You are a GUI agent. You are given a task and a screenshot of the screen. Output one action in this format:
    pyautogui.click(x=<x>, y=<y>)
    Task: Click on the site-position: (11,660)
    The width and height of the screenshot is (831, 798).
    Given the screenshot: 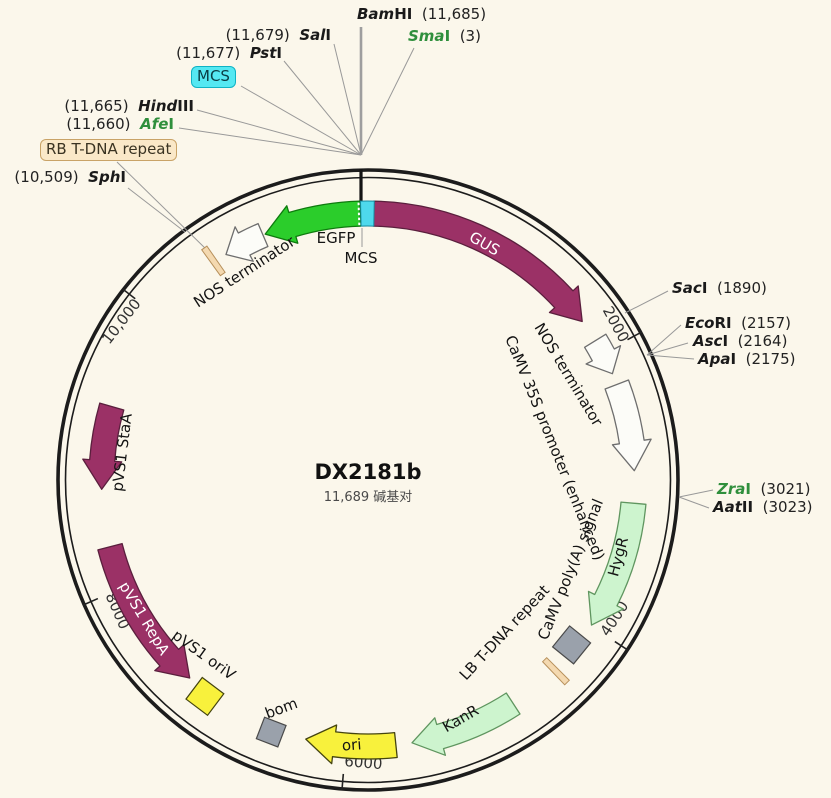 What is the action you would take?
    pyautogui.click(x=98, y=124)
    